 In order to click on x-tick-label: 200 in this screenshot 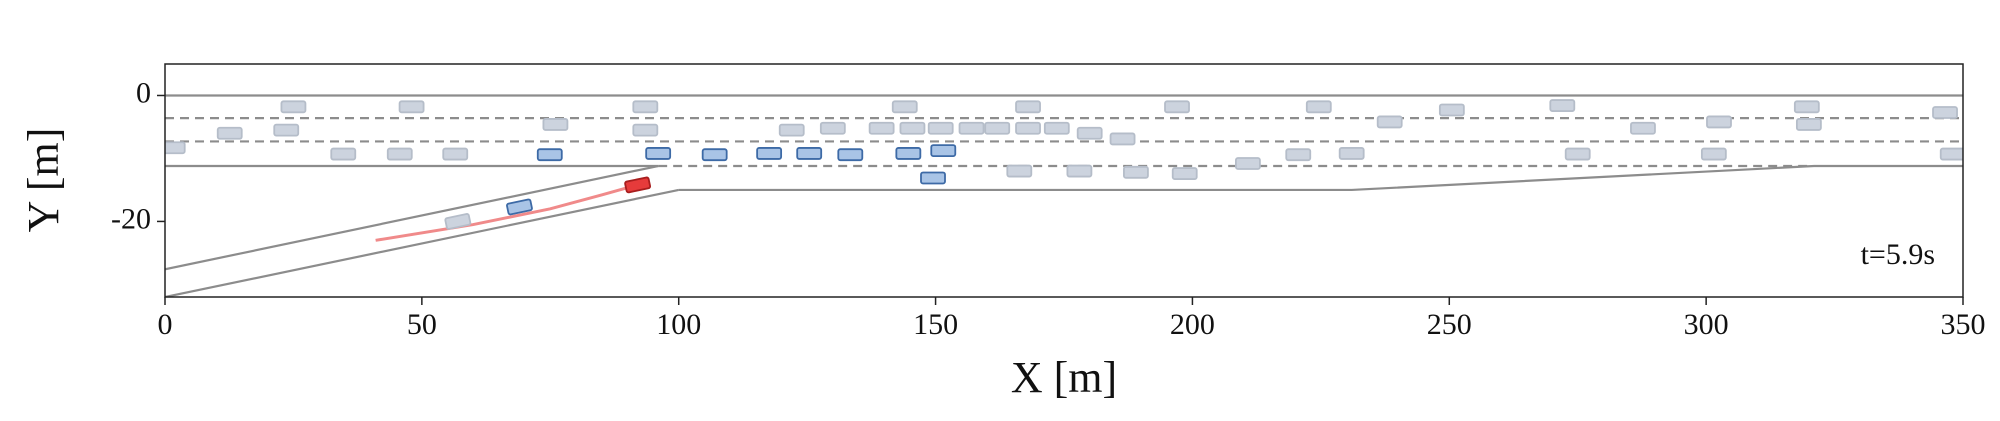, I will do `click(1192, 324)`.